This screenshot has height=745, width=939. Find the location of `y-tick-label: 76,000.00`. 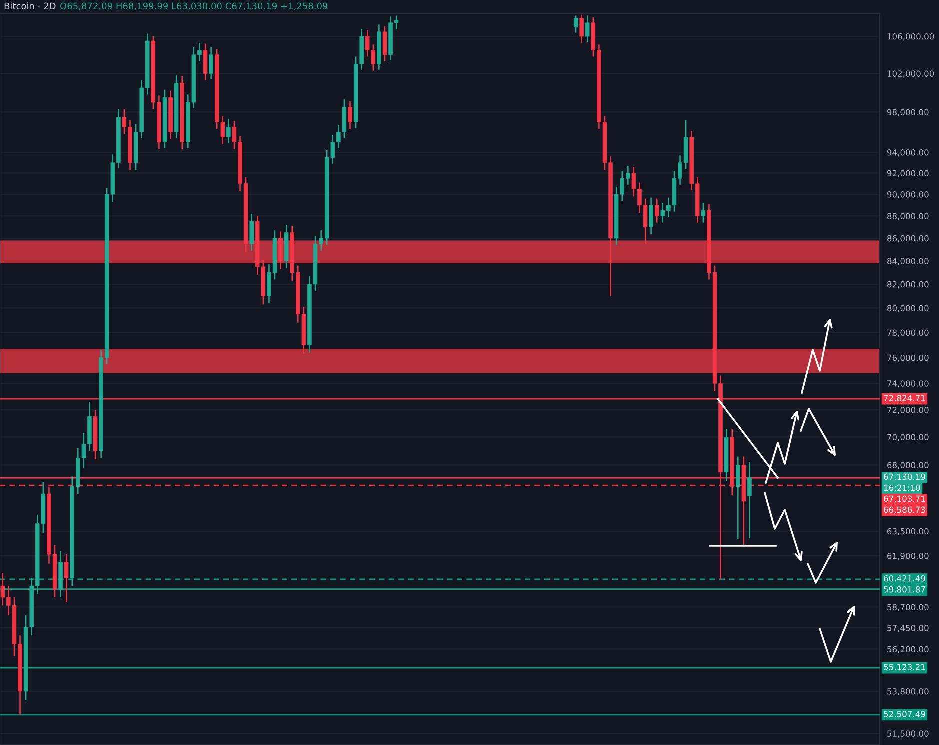

y-tick-label: 76,000.00 is located at coordinates (908, 358).